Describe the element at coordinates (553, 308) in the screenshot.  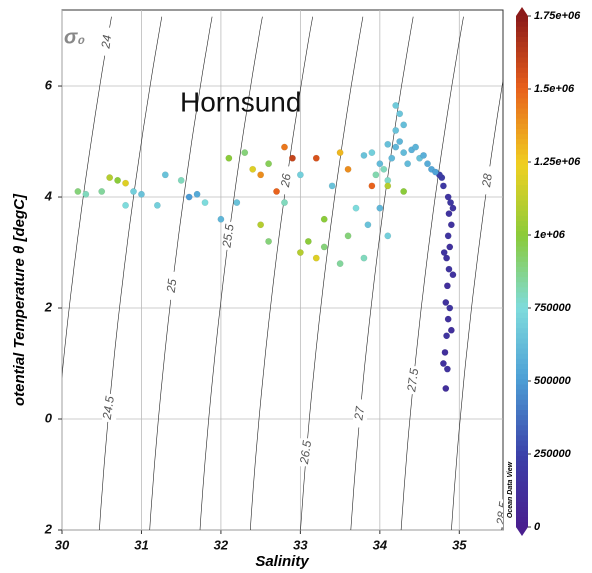
I see `colorbar-label: 750000` at that location.